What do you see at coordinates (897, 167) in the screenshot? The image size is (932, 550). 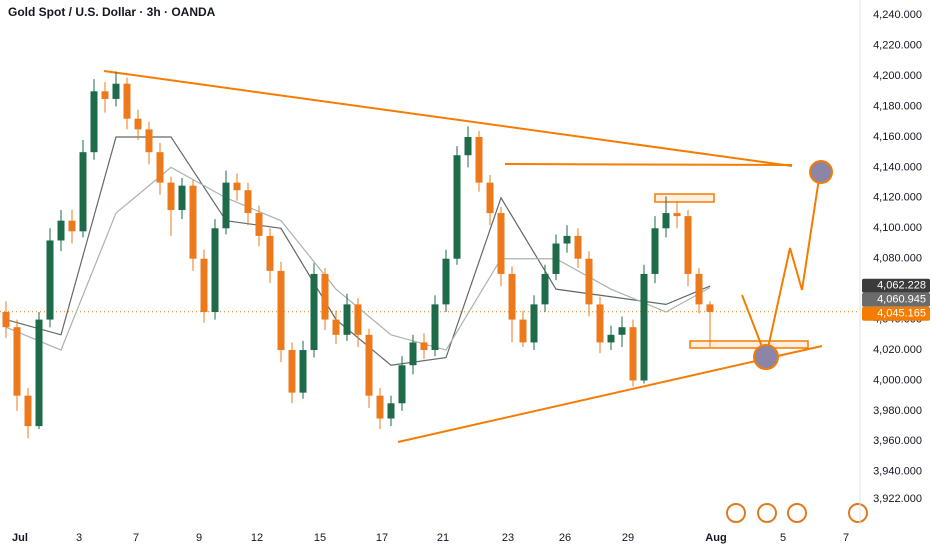 I see `y-tick-label: 4,140.000` at bounding box center [897, 167].